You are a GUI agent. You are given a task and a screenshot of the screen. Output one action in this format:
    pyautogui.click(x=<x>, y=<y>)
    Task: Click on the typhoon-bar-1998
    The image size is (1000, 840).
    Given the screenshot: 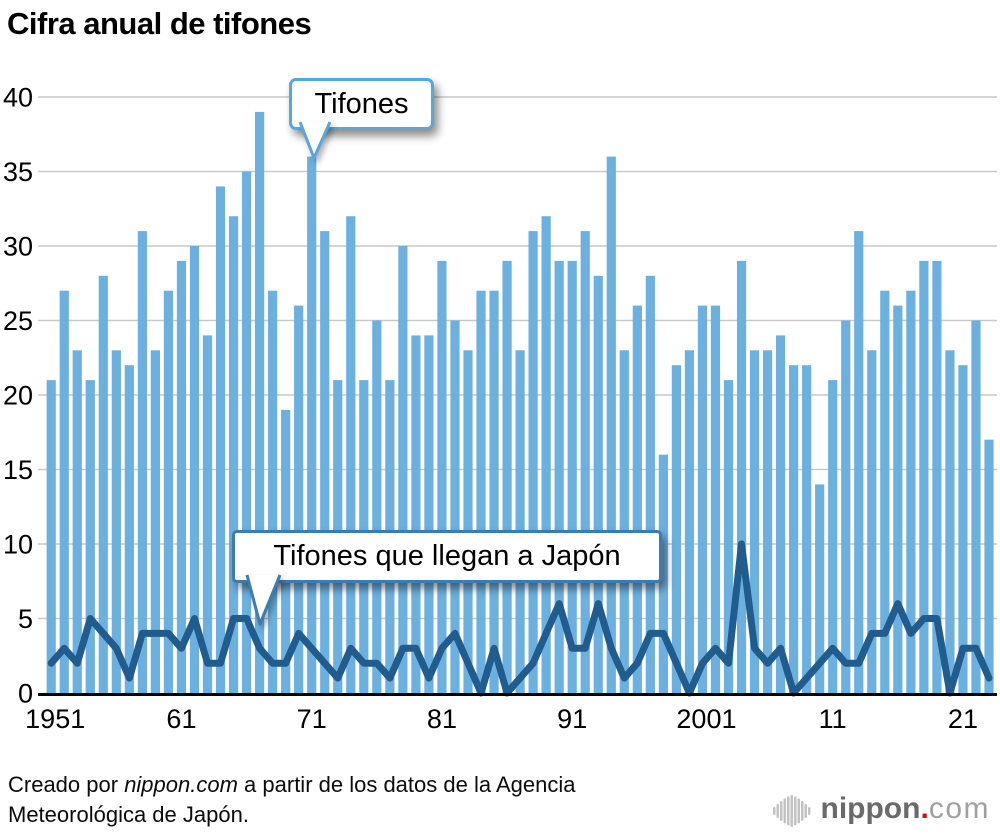 What is the action you would take?
    pyautogui.click(x=663, y=573)
    